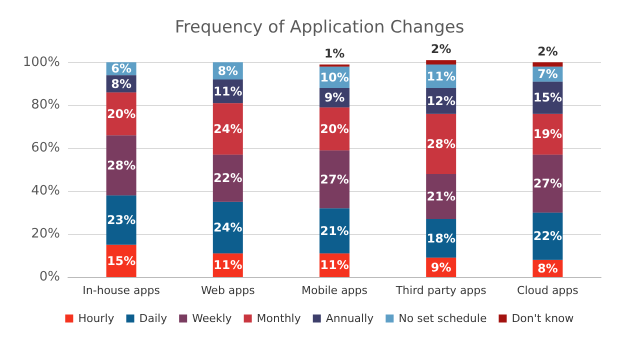 Image resolution: width=639 pixels, height=345 pixels. I want to click on legend-label: Daily, so click(153, 318).